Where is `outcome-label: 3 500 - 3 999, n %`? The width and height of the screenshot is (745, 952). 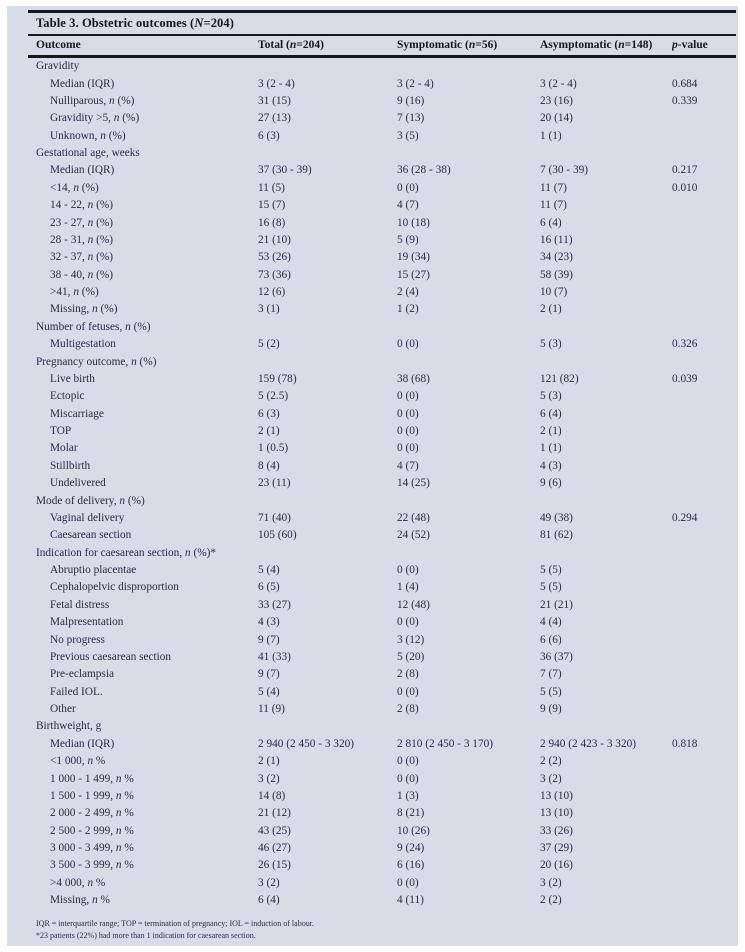 outcome-label: 3 500 - 3 999, n % is located at coordinates (92, 865).